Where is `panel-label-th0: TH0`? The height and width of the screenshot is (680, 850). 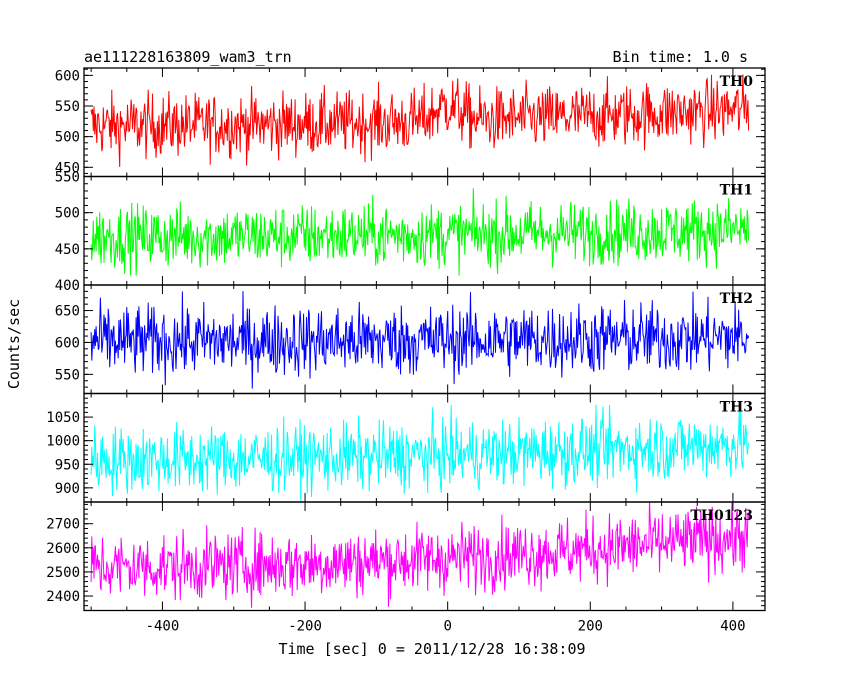
panel-label-th0: TH0 is located at coordinates (737, 82).